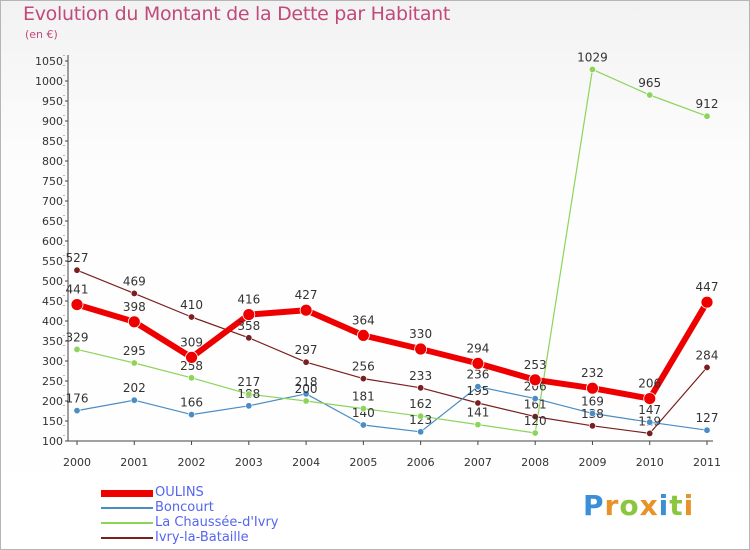 Image resolution: width=750 pixels, height=550 pixels. I want to click on data-label: 218, so click(306, 382).